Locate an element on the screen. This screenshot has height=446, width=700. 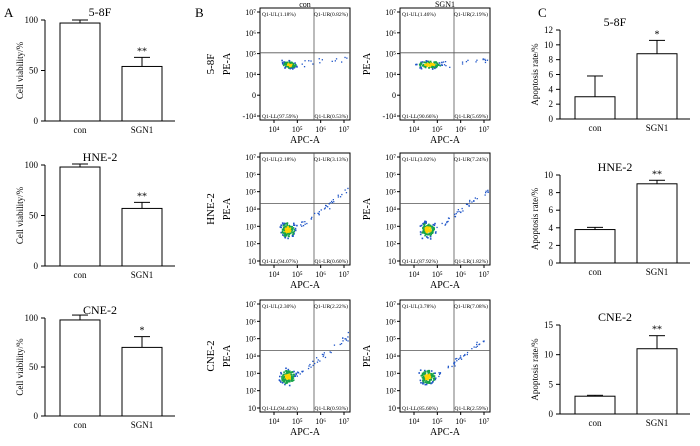
row-label: 5-8F is located at coordinates (211, 64).